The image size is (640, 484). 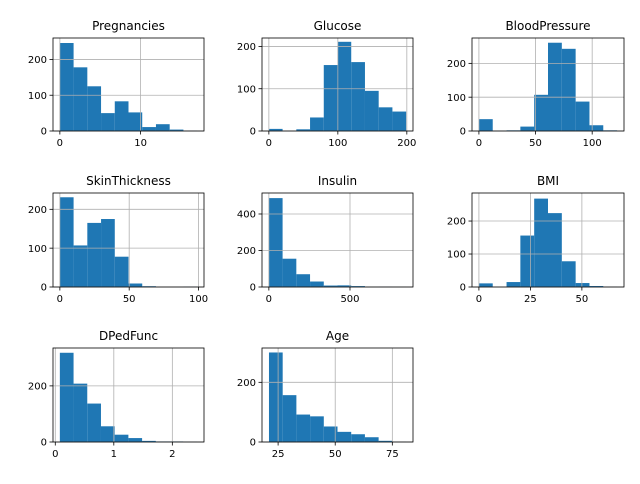 I want to click on subplot-title: DPedFunc, so click(x=128, y=336).